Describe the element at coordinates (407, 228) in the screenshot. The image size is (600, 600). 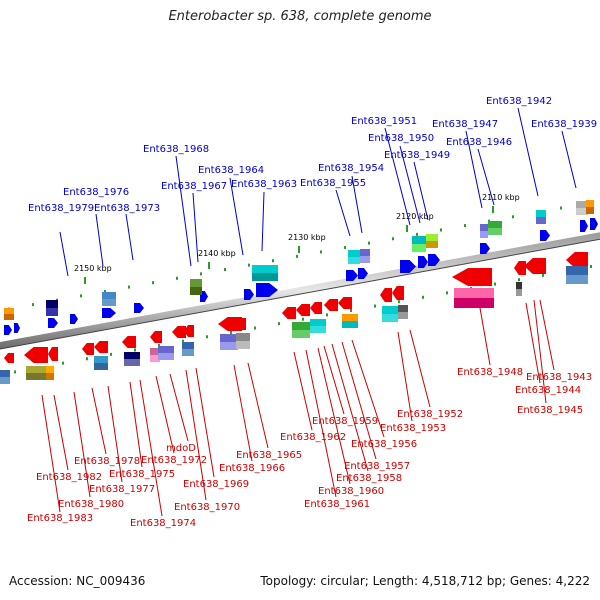
I see `scale-major-tick` at that location.